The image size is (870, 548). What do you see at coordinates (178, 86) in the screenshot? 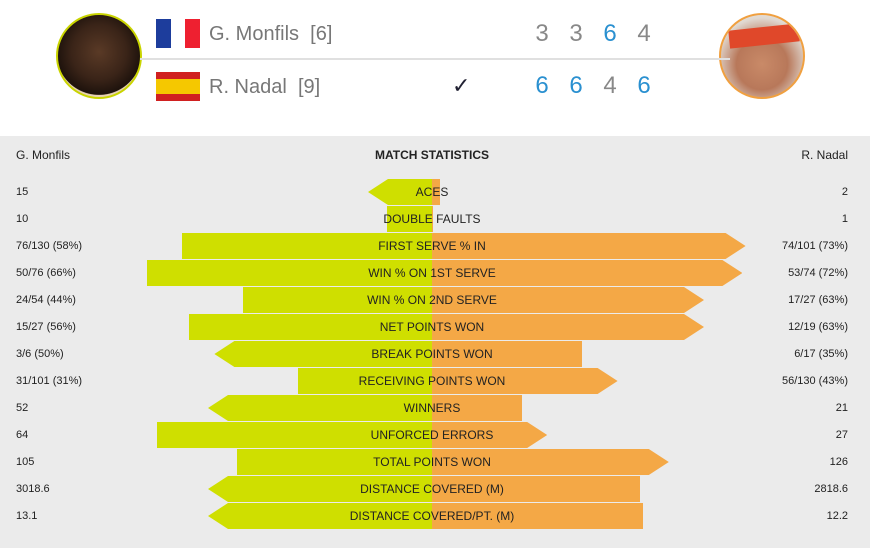
I see `spain-flag-icon` at bounding box center [178, 86].